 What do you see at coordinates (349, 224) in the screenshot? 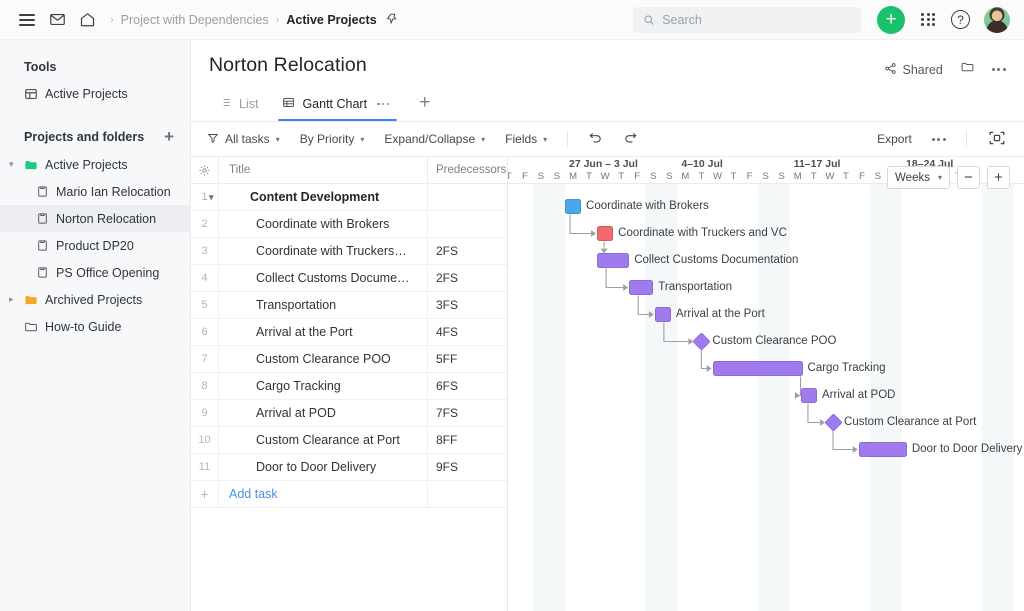
I see `table-row: 2 Coordinate with Brokers` at bounding box center [349, 224].